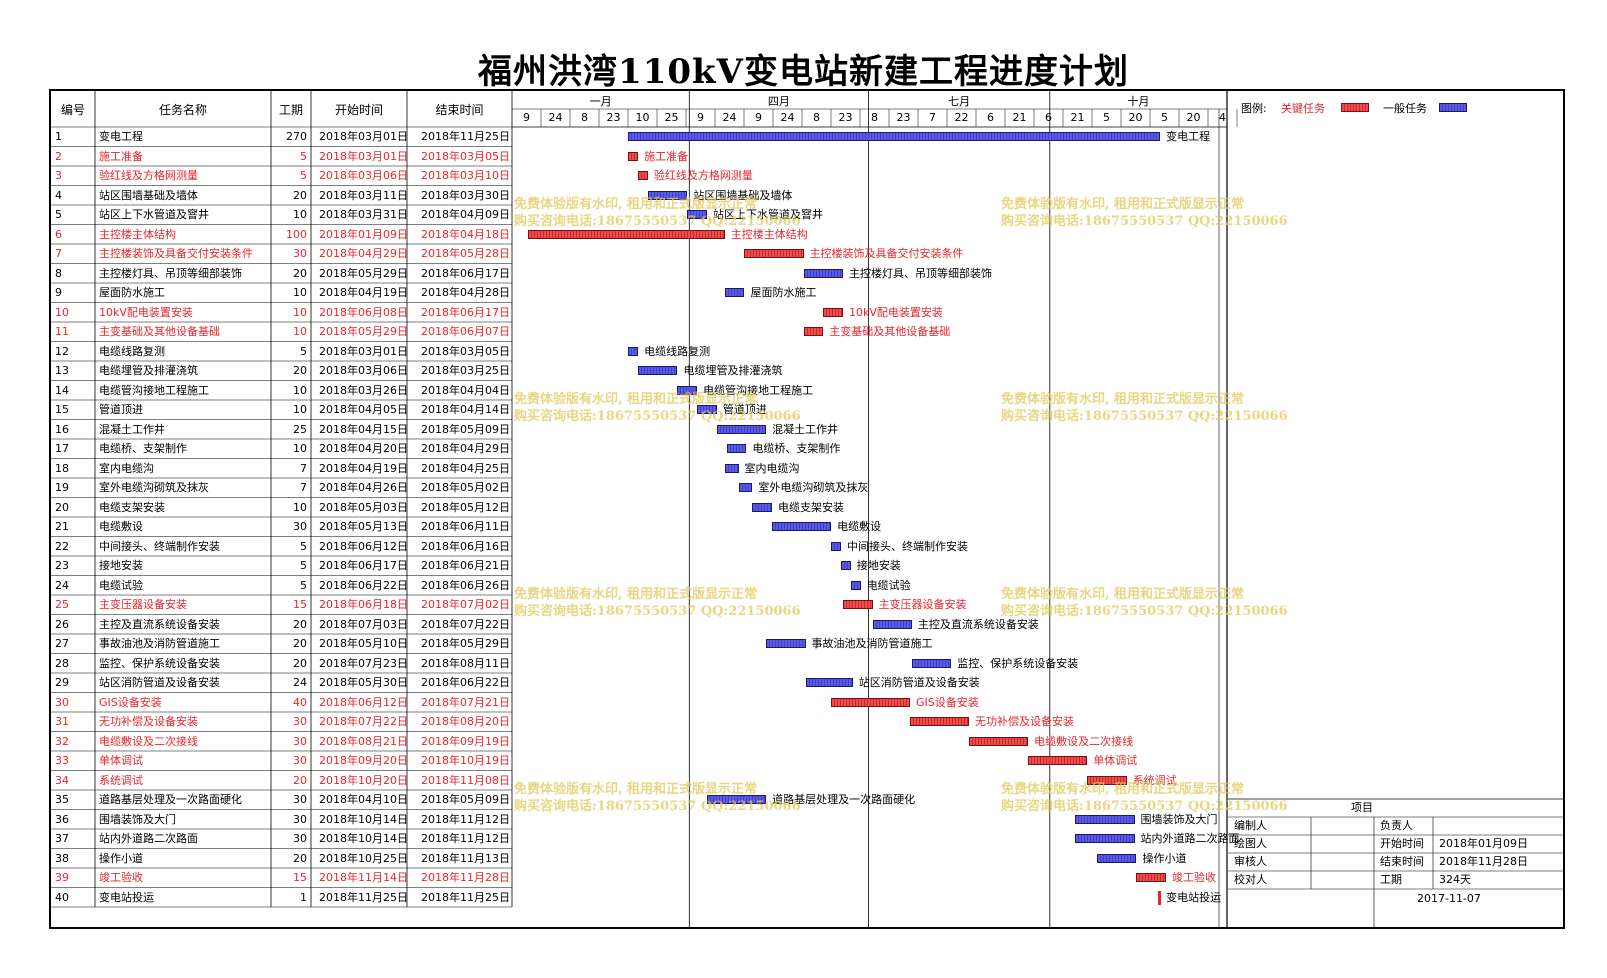 This screenshot has height=978, width=1607. Describe the element at coordinates (132, 292) in the screenshot. I see `task-name: 屋面防水施工` at that location.